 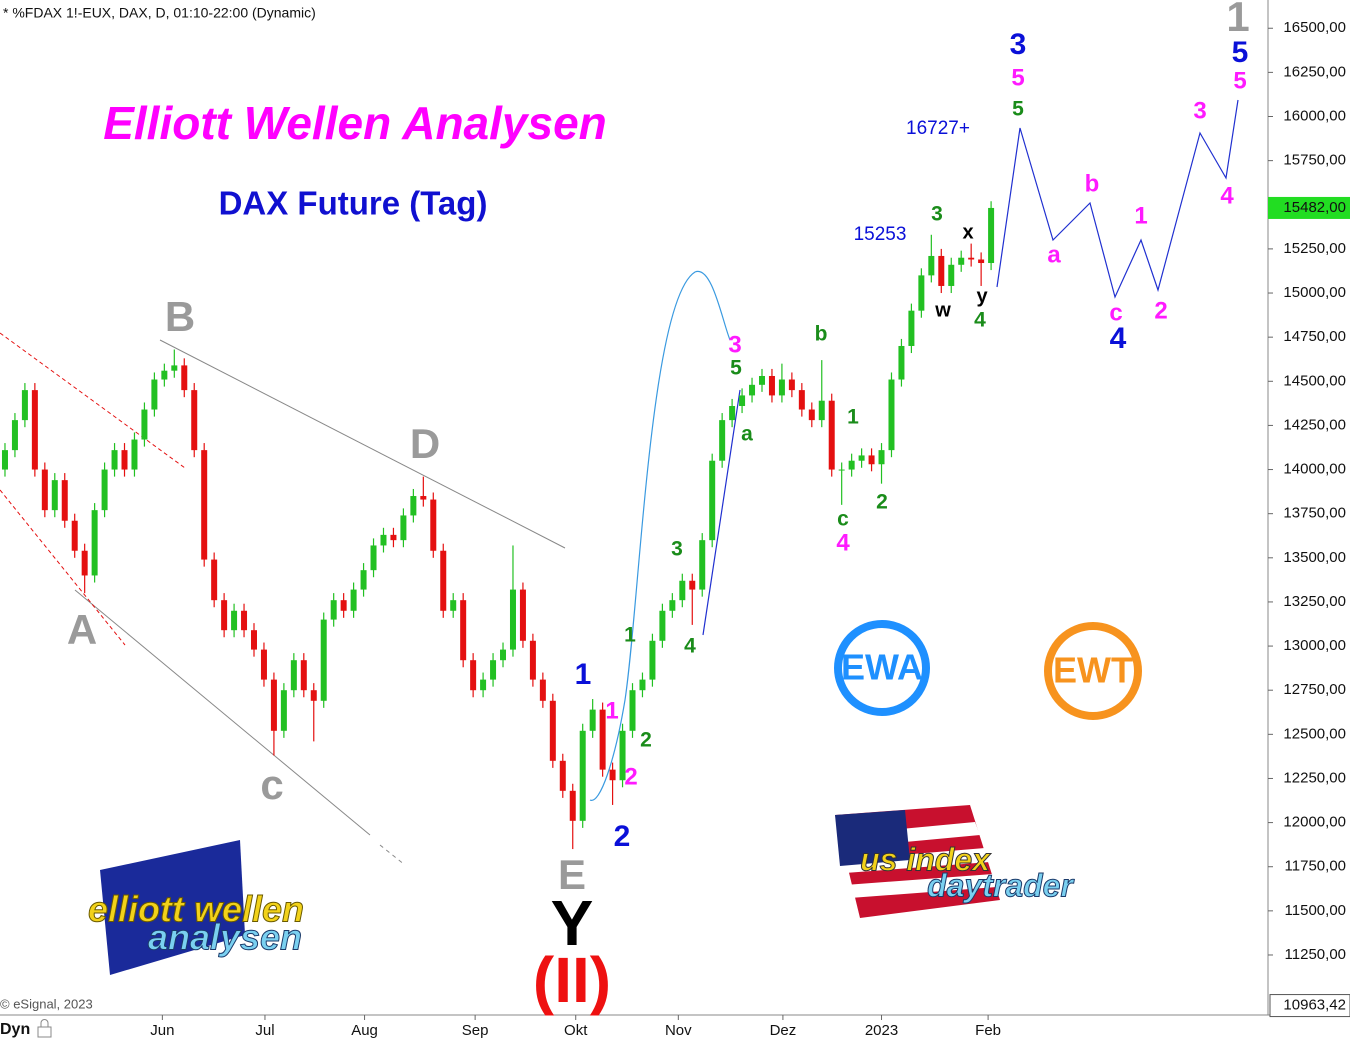 What do you see at coordinates (843, 519) in the screenshot?
I see `wave-label: c` at bounding box center [843, 519].